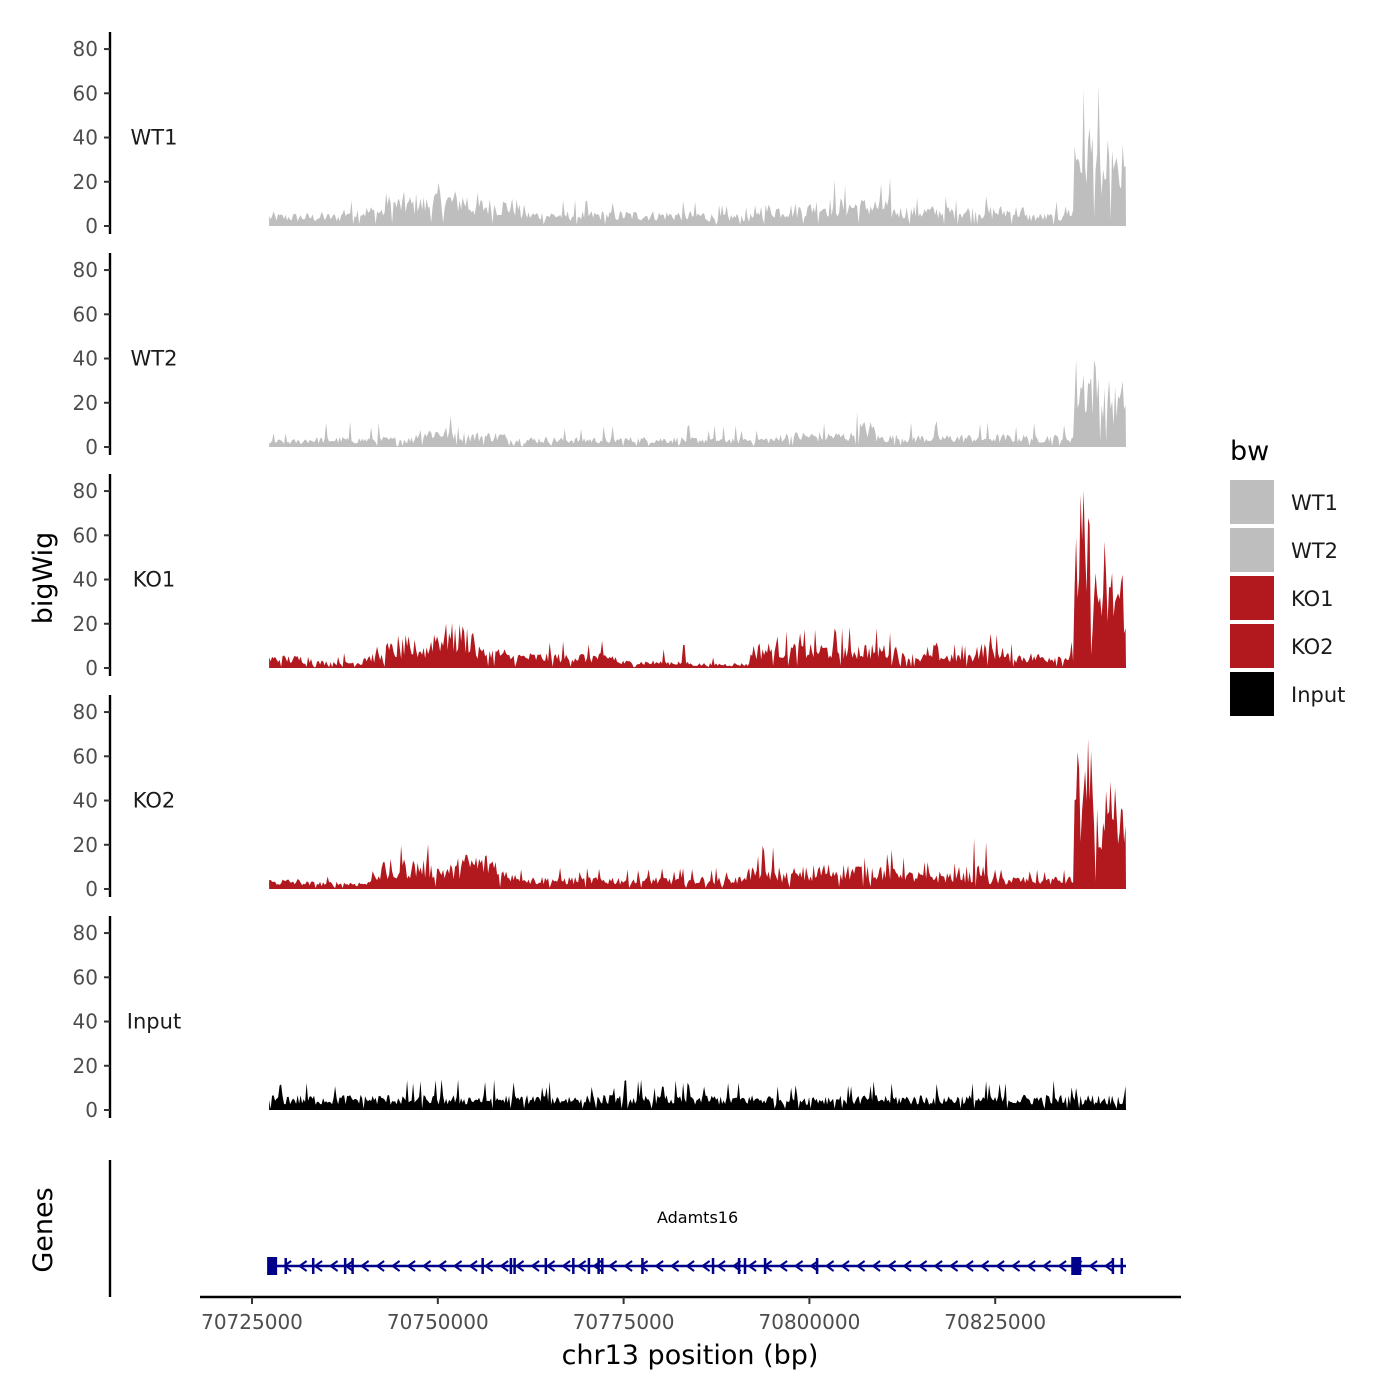 This screenshot has height=1400, width=1400. What do you see at coordinates (43, 578) in the screenshot?
I see `y-axis-title: bigWig` at bounding box center [43, 578].